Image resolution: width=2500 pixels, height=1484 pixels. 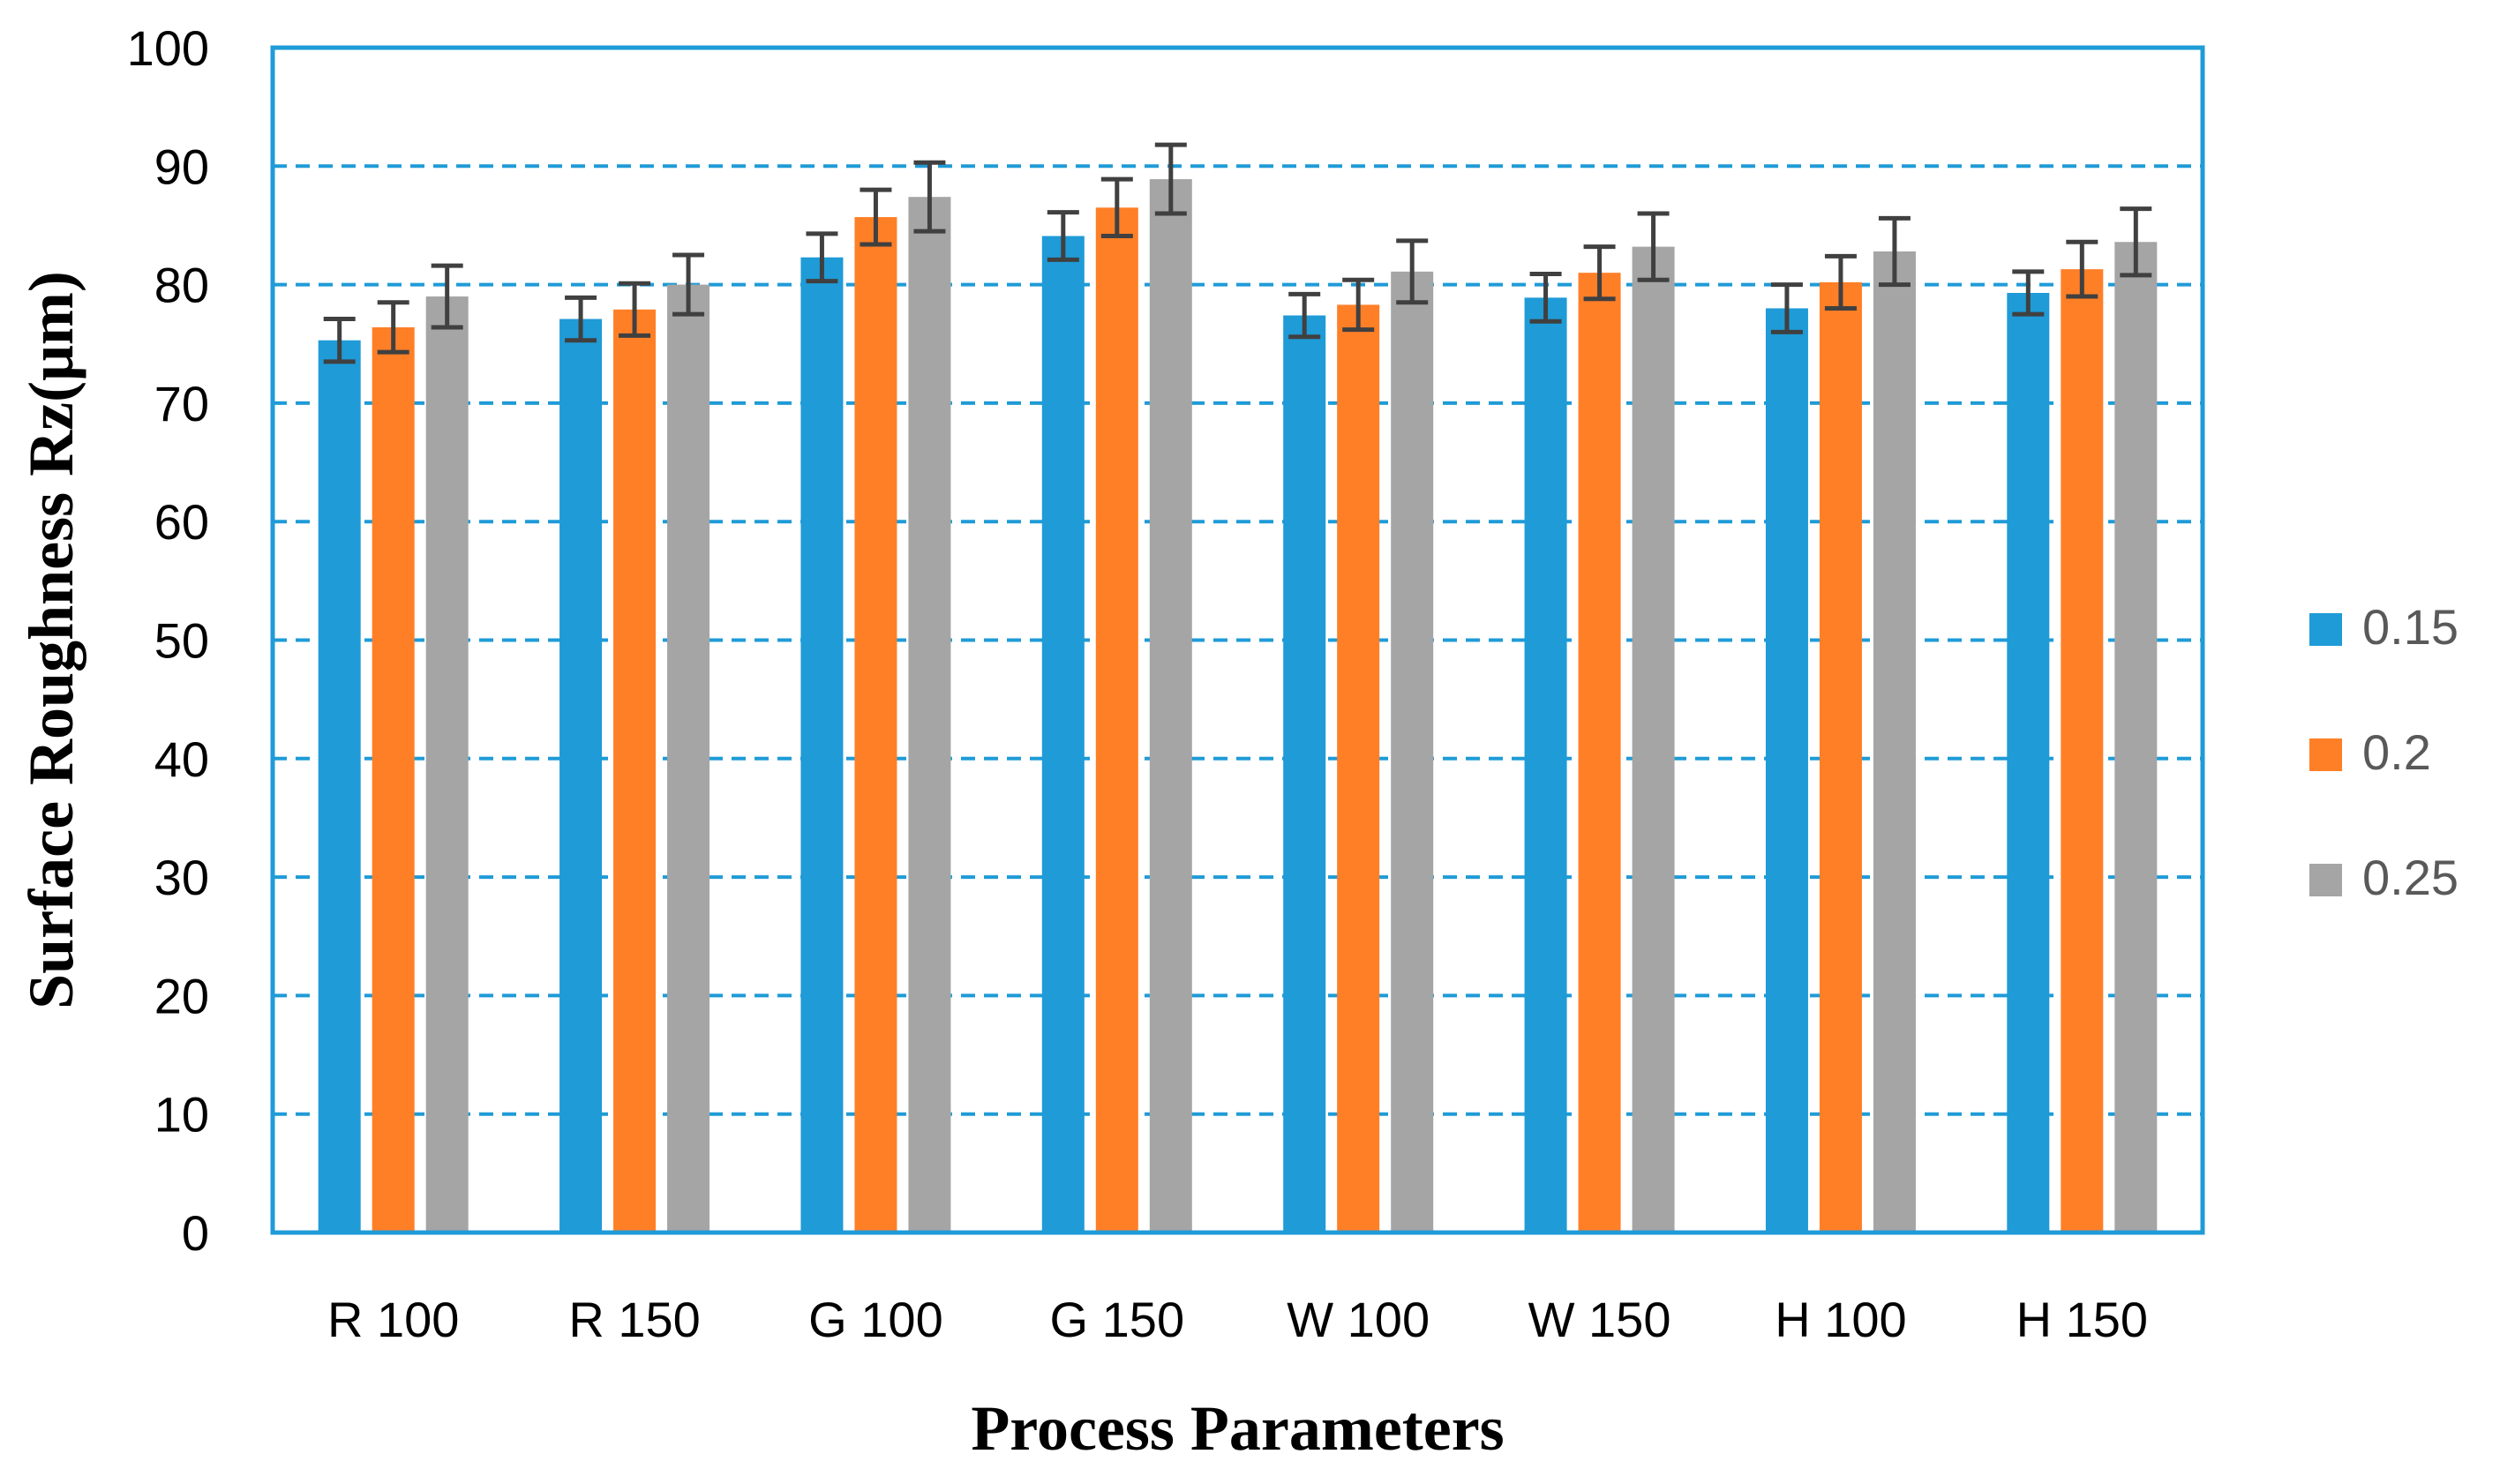 I want to click on y-axis-title: Surface Roughness Rz(μm), so click(x=51, y=640).